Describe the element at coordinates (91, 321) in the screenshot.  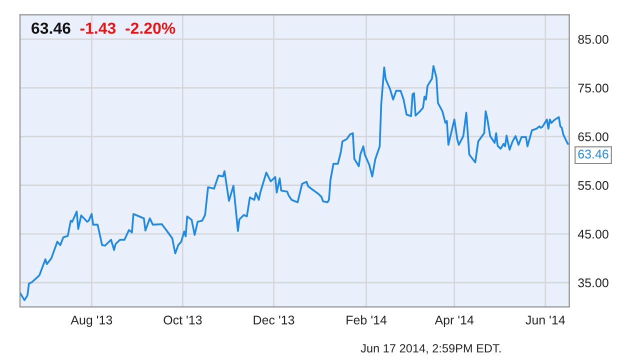
I see `x-tick-label: Aug '13` at that location.